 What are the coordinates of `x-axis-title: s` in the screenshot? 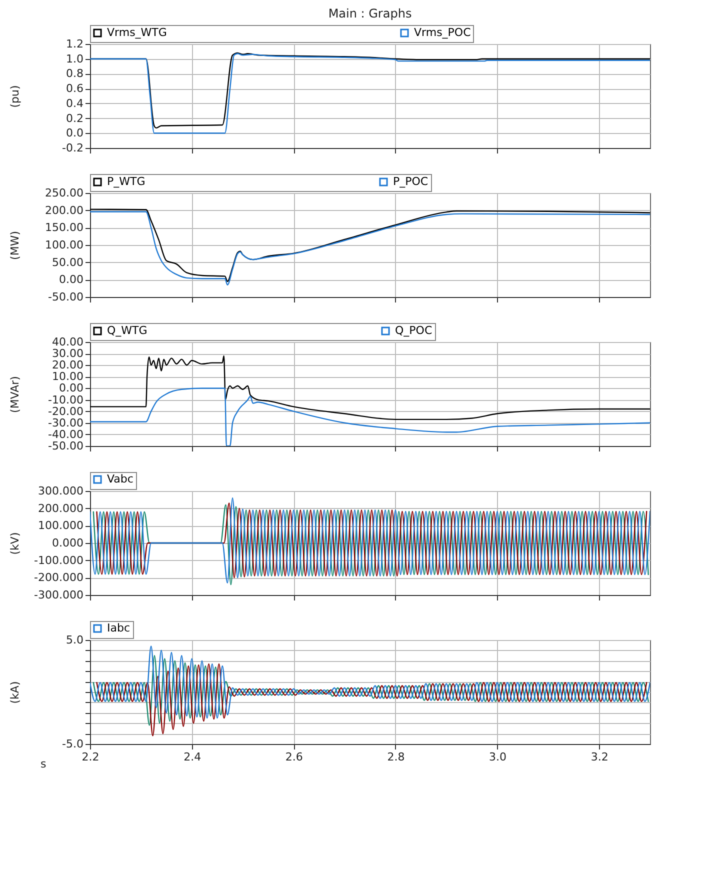 It's located at (43, 764).